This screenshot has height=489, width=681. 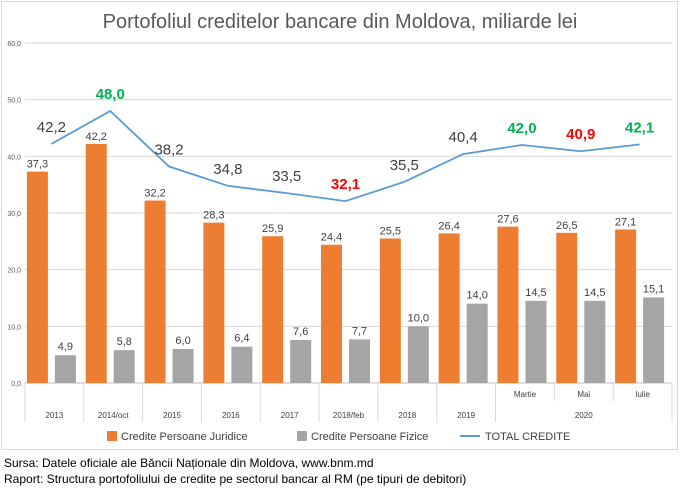 What do you see at coordinates (168, 150) in the screenshot?
I see `total-label: 38,2` at bounding box center [168, 150].